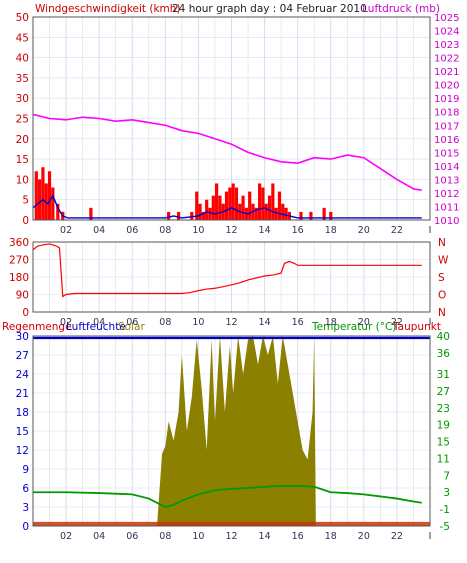 Image resolution: width=467 pixels, height=563 pixels. I want to click on rain-tick-label-5: 15, so click(22, 432).